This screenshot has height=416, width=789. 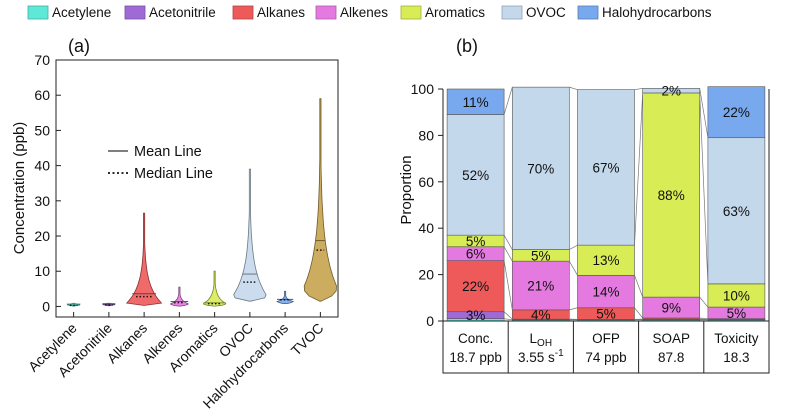 I want to click on bar-segment-halohydrocarbons-toxicity, so click(x=736, y=112).